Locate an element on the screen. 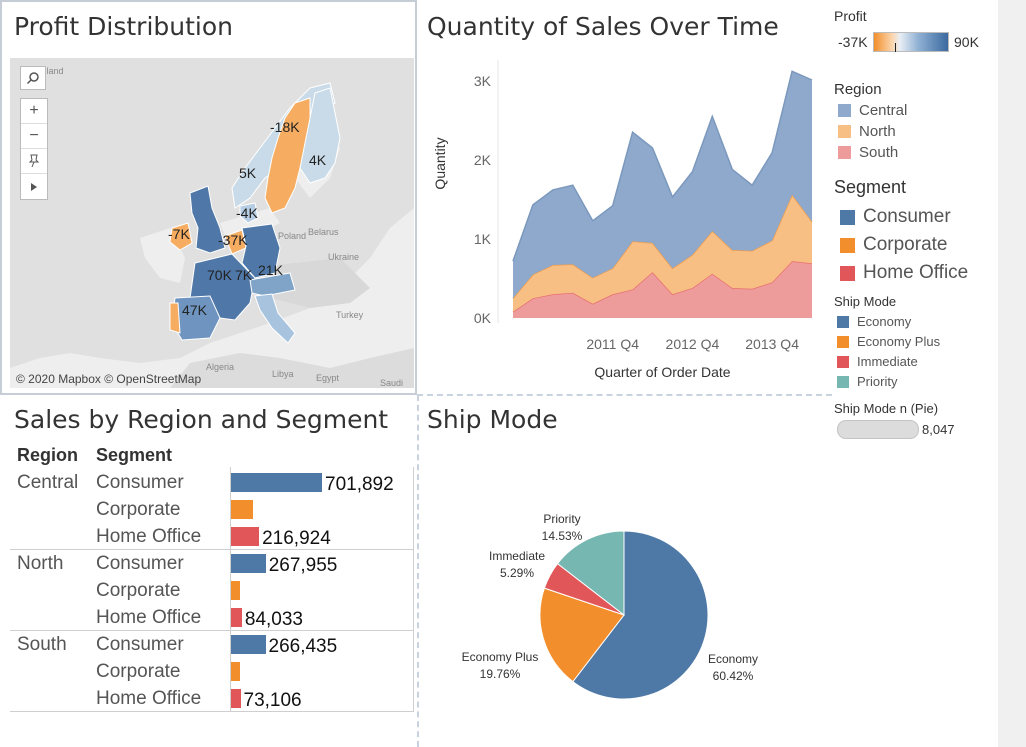 The image size is (1026, 747). y-axis-label: Quantity is located at coordinates (440, 163).